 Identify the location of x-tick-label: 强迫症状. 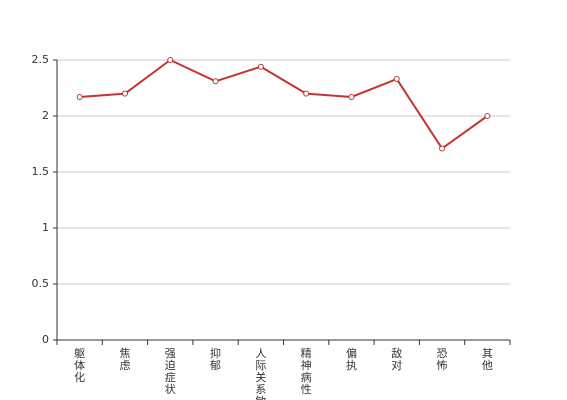
(170, 371).